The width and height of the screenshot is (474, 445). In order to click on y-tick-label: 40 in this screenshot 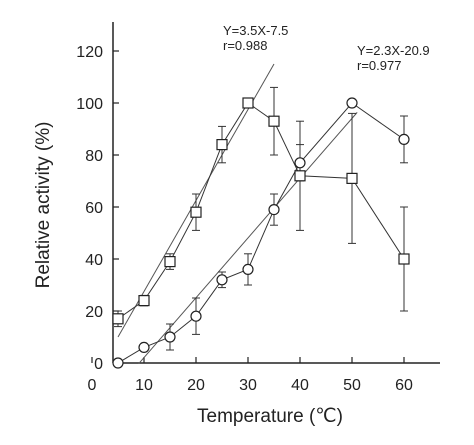, I will do `click(94, 260)`.